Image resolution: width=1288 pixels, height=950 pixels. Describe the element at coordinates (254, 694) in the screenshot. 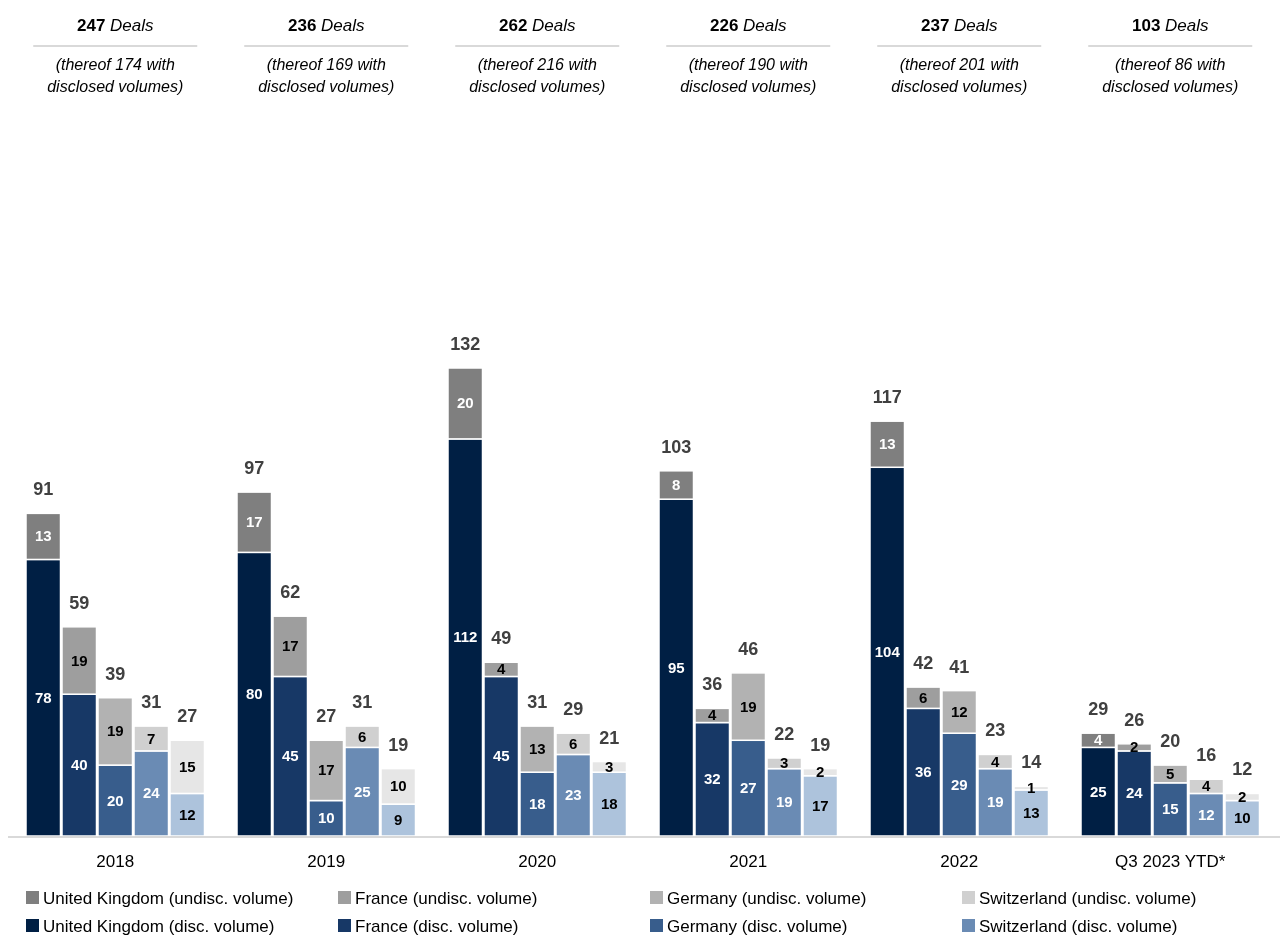

I see `data-label: 80` at that location.